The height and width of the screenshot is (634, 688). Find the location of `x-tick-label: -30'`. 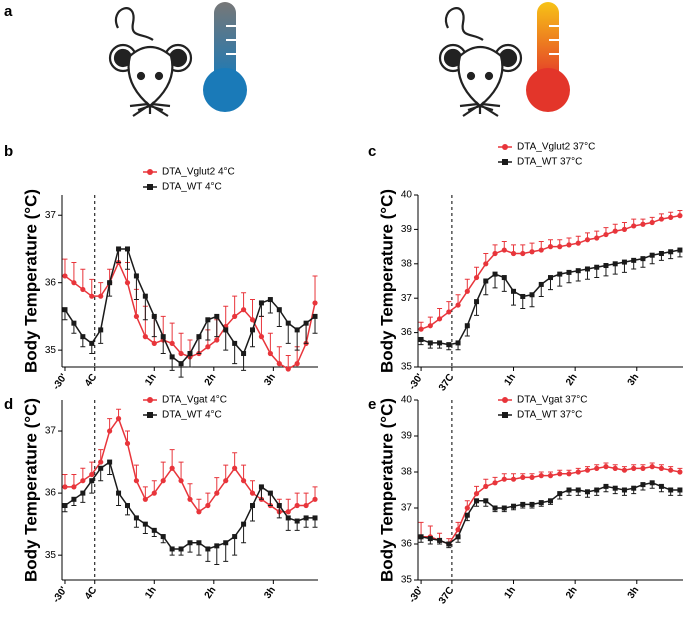

x-tick-label: -30' is located at coordinates (416, 595).